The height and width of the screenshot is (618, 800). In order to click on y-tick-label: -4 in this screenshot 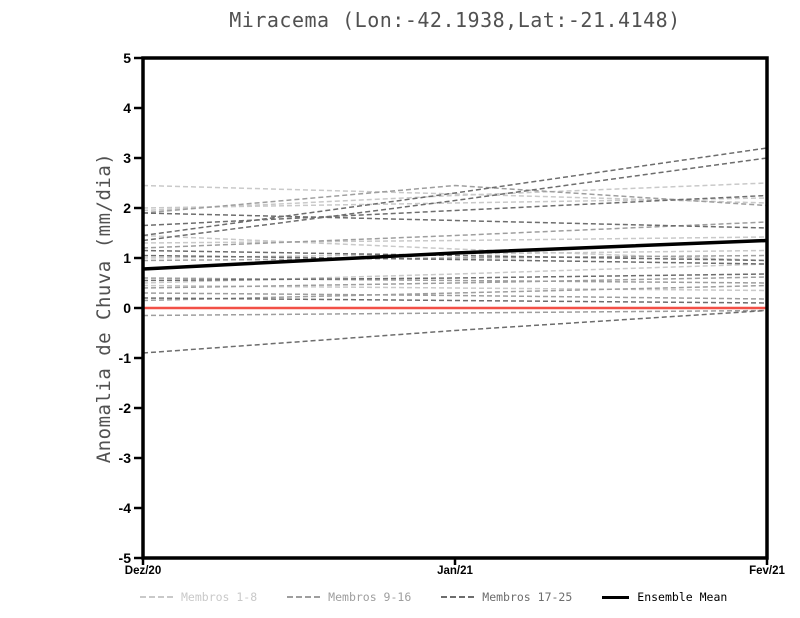, I will do `click(125, 508)`.